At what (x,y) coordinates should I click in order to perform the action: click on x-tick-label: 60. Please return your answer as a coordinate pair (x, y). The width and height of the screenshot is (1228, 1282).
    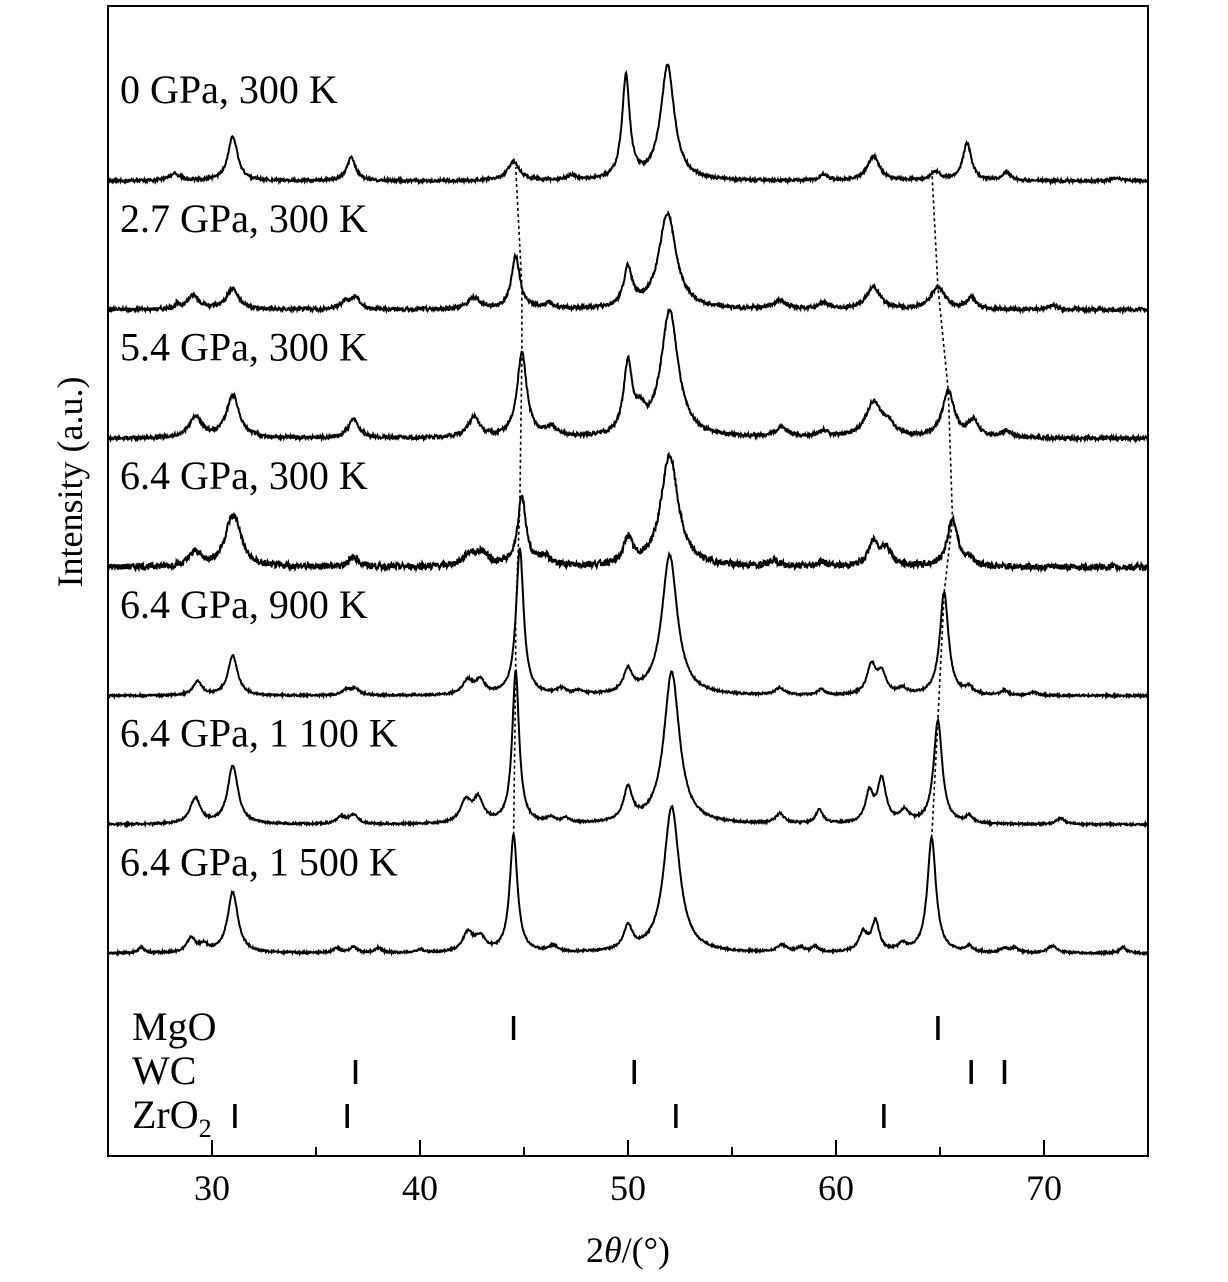
    Looking at the image, I should click on (836, 1188).